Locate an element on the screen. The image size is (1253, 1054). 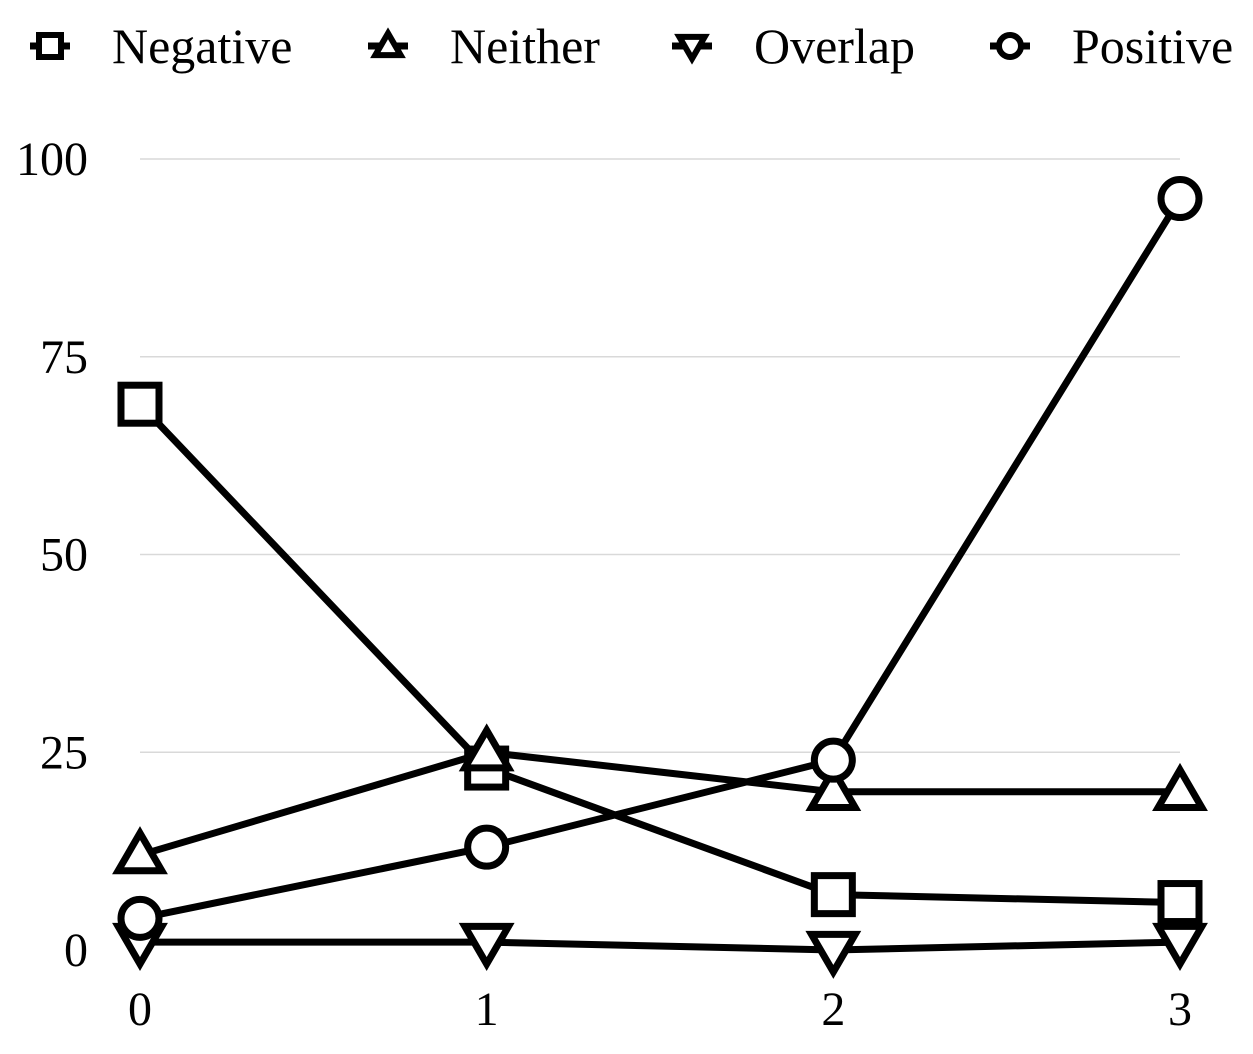
y-tick-label: 25 is located at coordinates (64, 752).